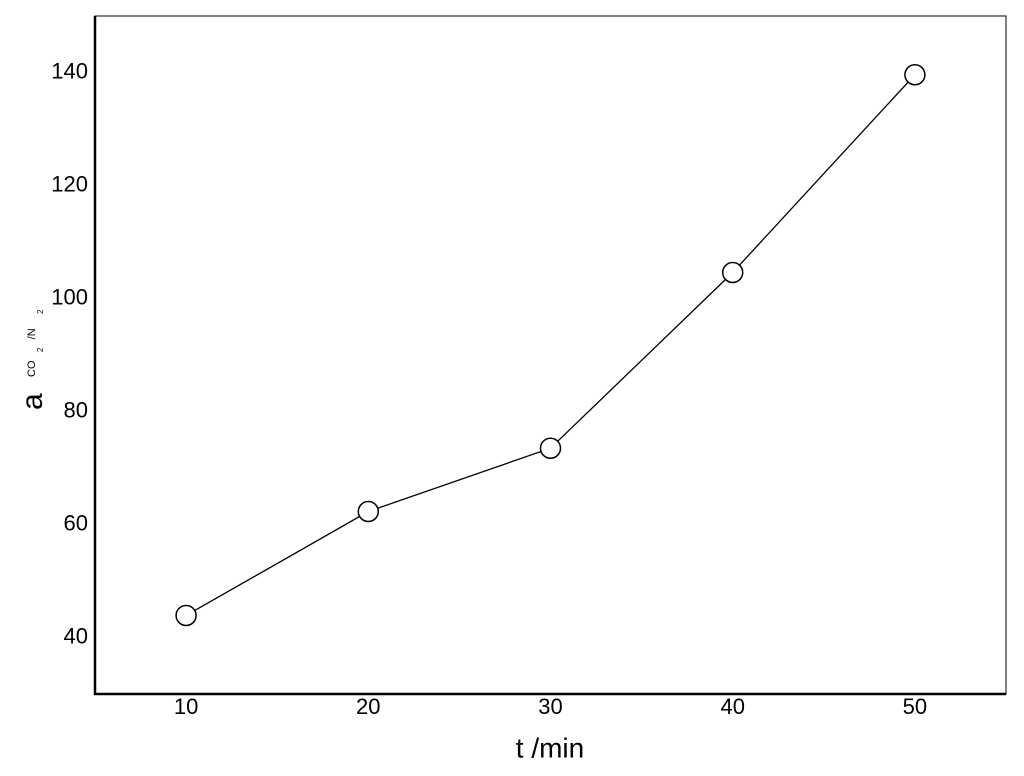  What do you see at coordinates (32, 368) in the screenshot?
I see `y-axis-label-sub: CO` at bounding box center [32, 368].